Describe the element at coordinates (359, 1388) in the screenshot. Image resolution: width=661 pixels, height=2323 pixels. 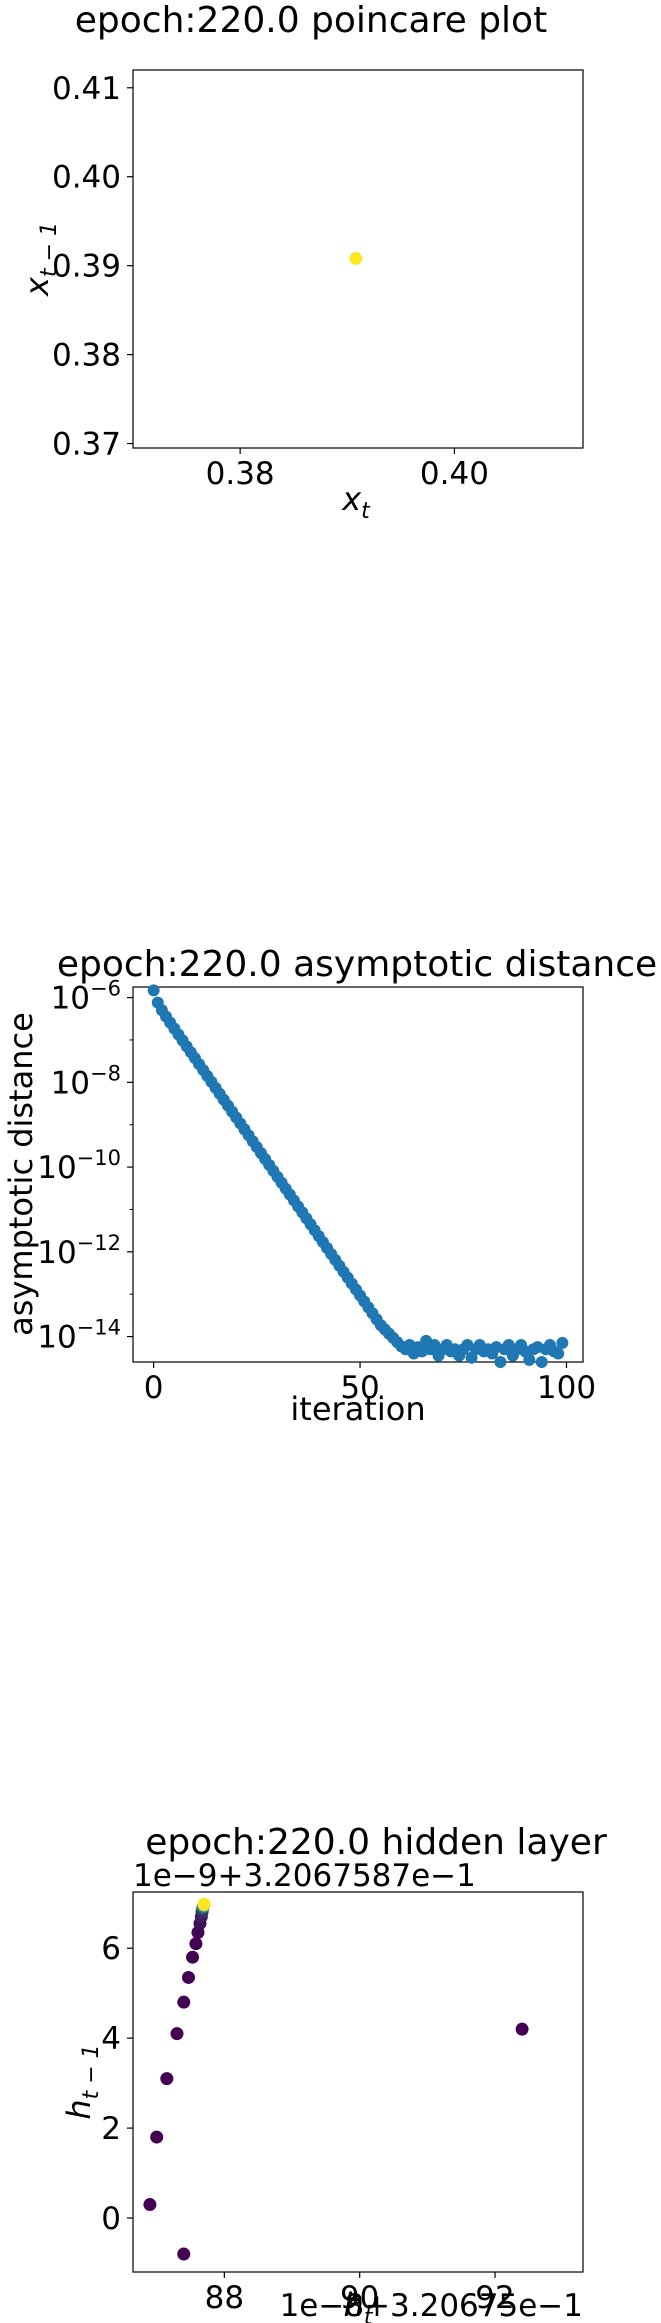
I see `x-tick-label: 50` at that location.